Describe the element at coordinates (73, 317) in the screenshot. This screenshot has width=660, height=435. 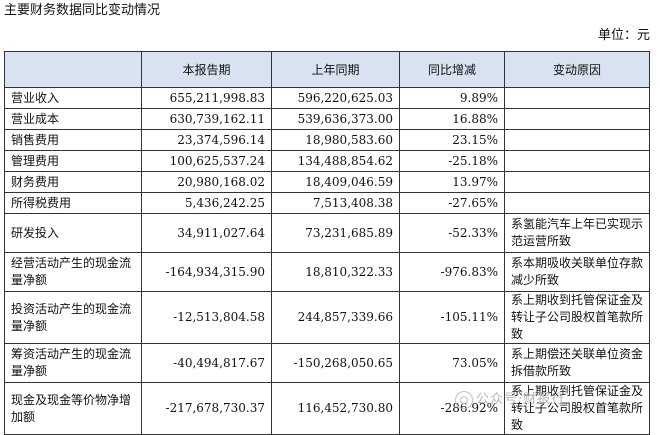
I see `row-label: 投资活动产生的现金流量净额` at that location.